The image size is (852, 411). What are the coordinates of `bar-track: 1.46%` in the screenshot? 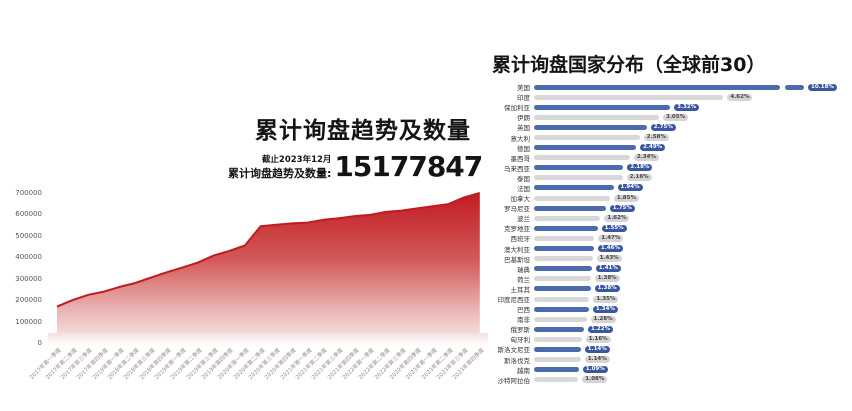 It's located at (692, 249).